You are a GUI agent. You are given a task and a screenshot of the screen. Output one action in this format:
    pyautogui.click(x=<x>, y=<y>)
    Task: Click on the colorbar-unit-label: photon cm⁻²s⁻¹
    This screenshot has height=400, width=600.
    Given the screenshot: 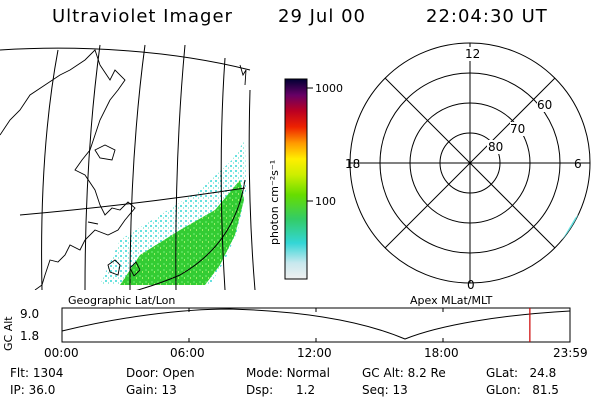 What is the action you would take?
    pyautogui.click(x=274, y=202)
    